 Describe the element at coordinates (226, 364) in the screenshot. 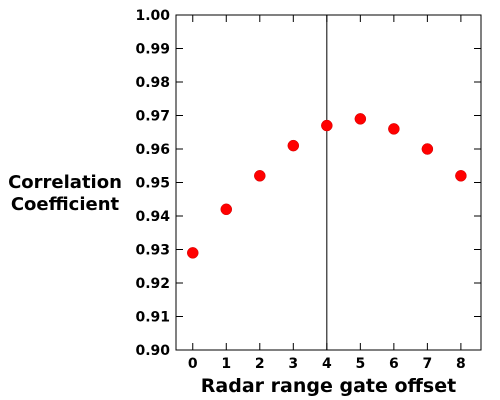

I see `x-tick-label: 1` at that location.